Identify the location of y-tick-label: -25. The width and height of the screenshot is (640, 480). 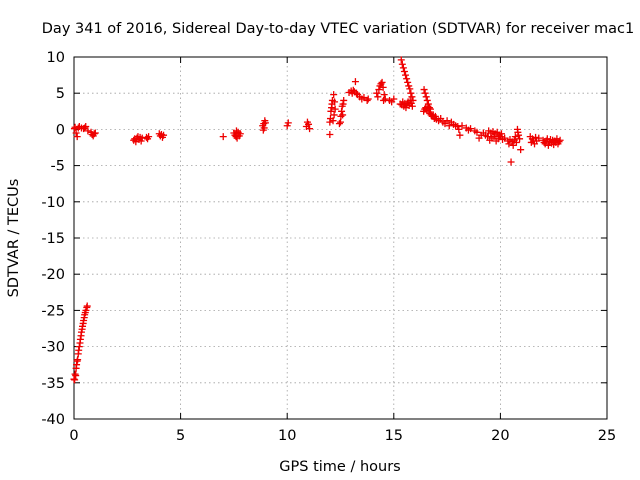
(53, 311).